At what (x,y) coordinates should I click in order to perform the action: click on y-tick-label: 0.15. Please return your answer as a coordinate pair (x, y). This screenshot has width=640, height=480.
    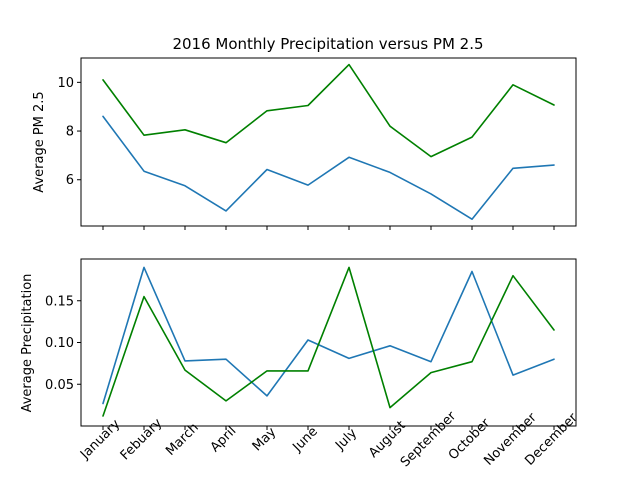
    Looking at the image, I should click on (59, 301).